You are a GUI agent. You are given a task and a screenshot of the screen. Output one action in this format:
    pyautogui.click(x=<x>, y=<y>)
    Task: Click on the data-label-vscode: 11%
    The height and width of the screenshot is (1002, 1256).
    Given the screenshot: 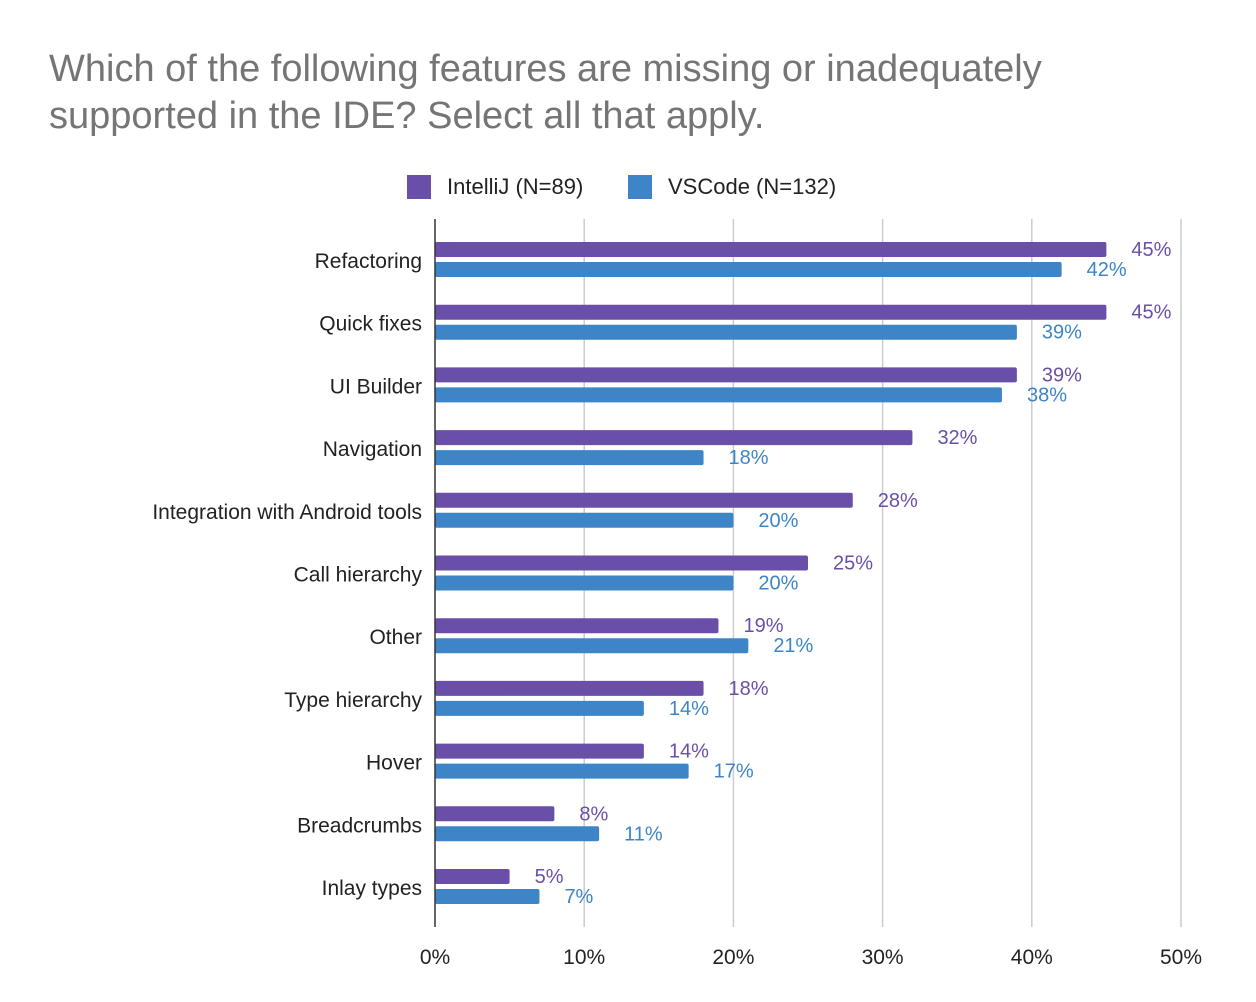 What is the action you would take?
    pyautogui.click(x=643, y=834)
    